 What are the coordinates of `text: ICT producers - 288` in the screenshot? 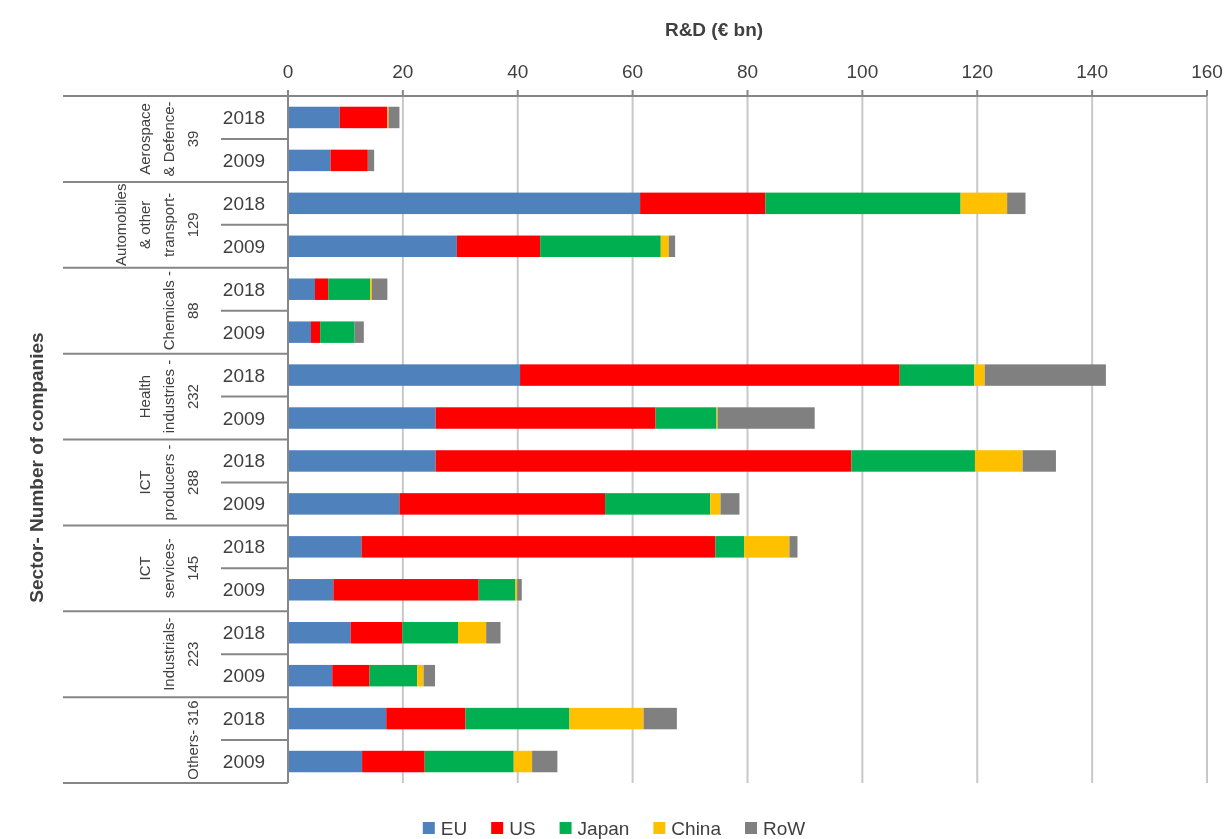 It's located at (168, 482).